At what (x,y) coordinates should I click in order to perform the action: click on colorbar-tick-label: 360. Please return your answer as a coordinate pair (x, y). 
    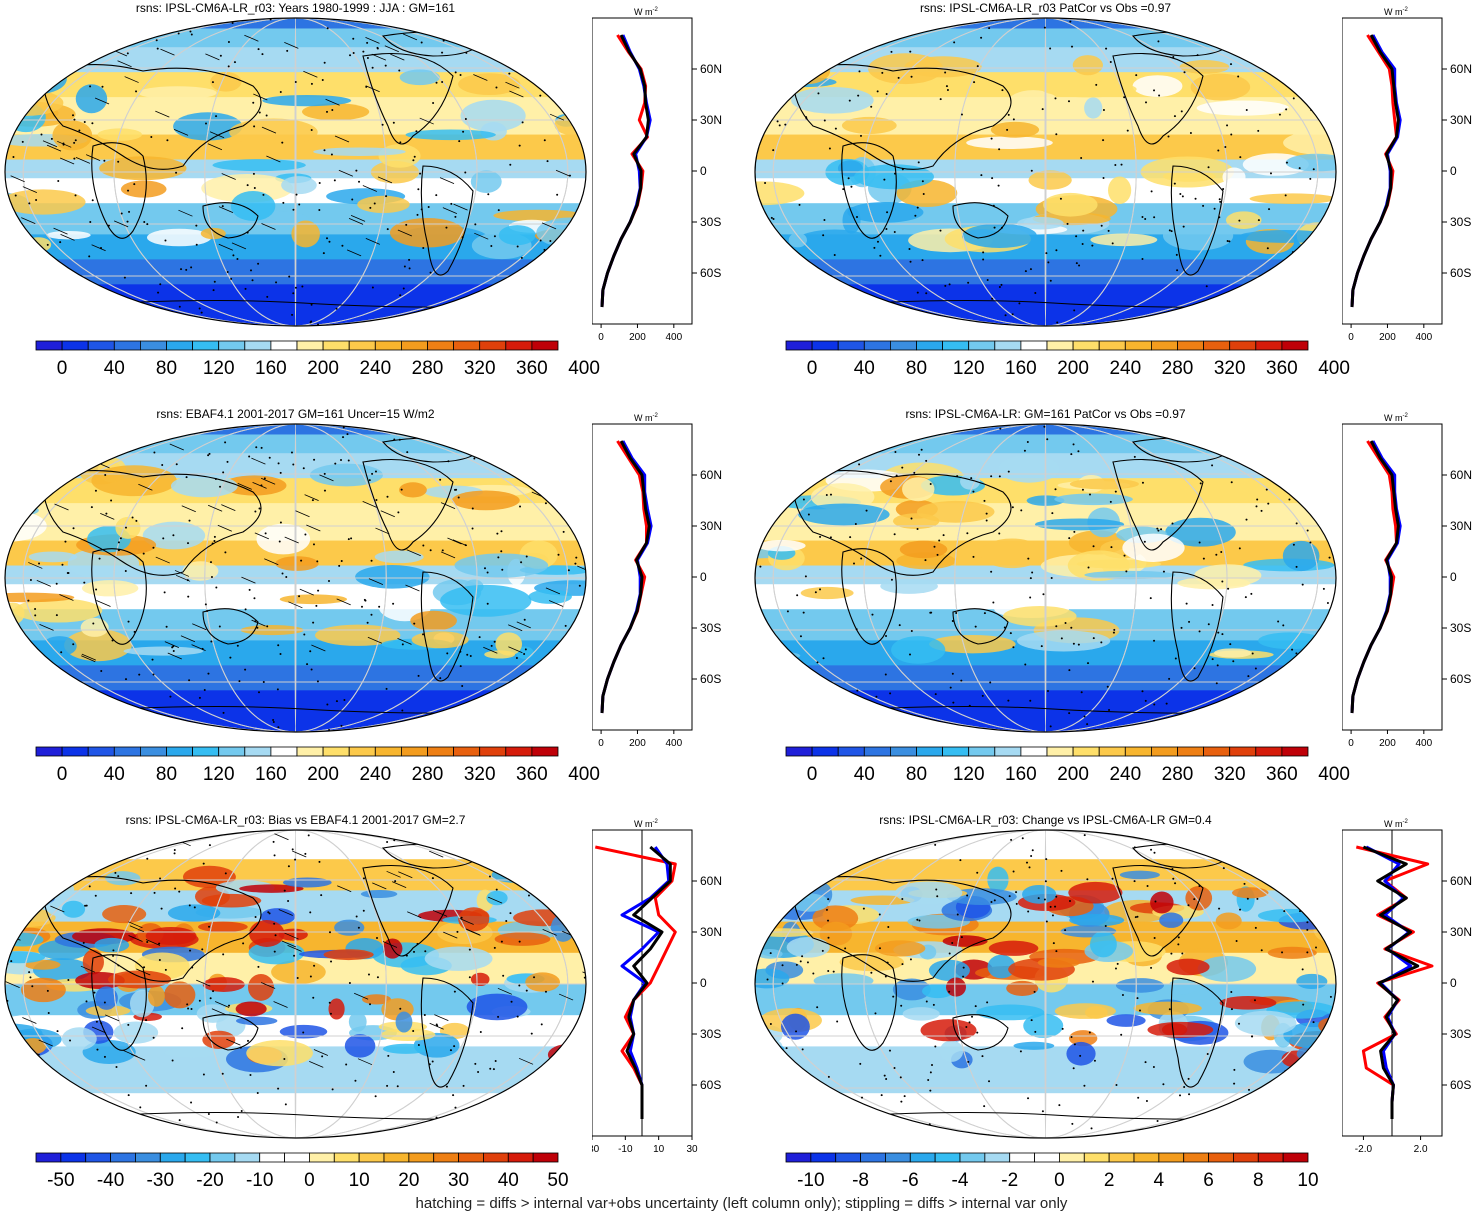
    Looking at the image, I should click on (1282, 368).